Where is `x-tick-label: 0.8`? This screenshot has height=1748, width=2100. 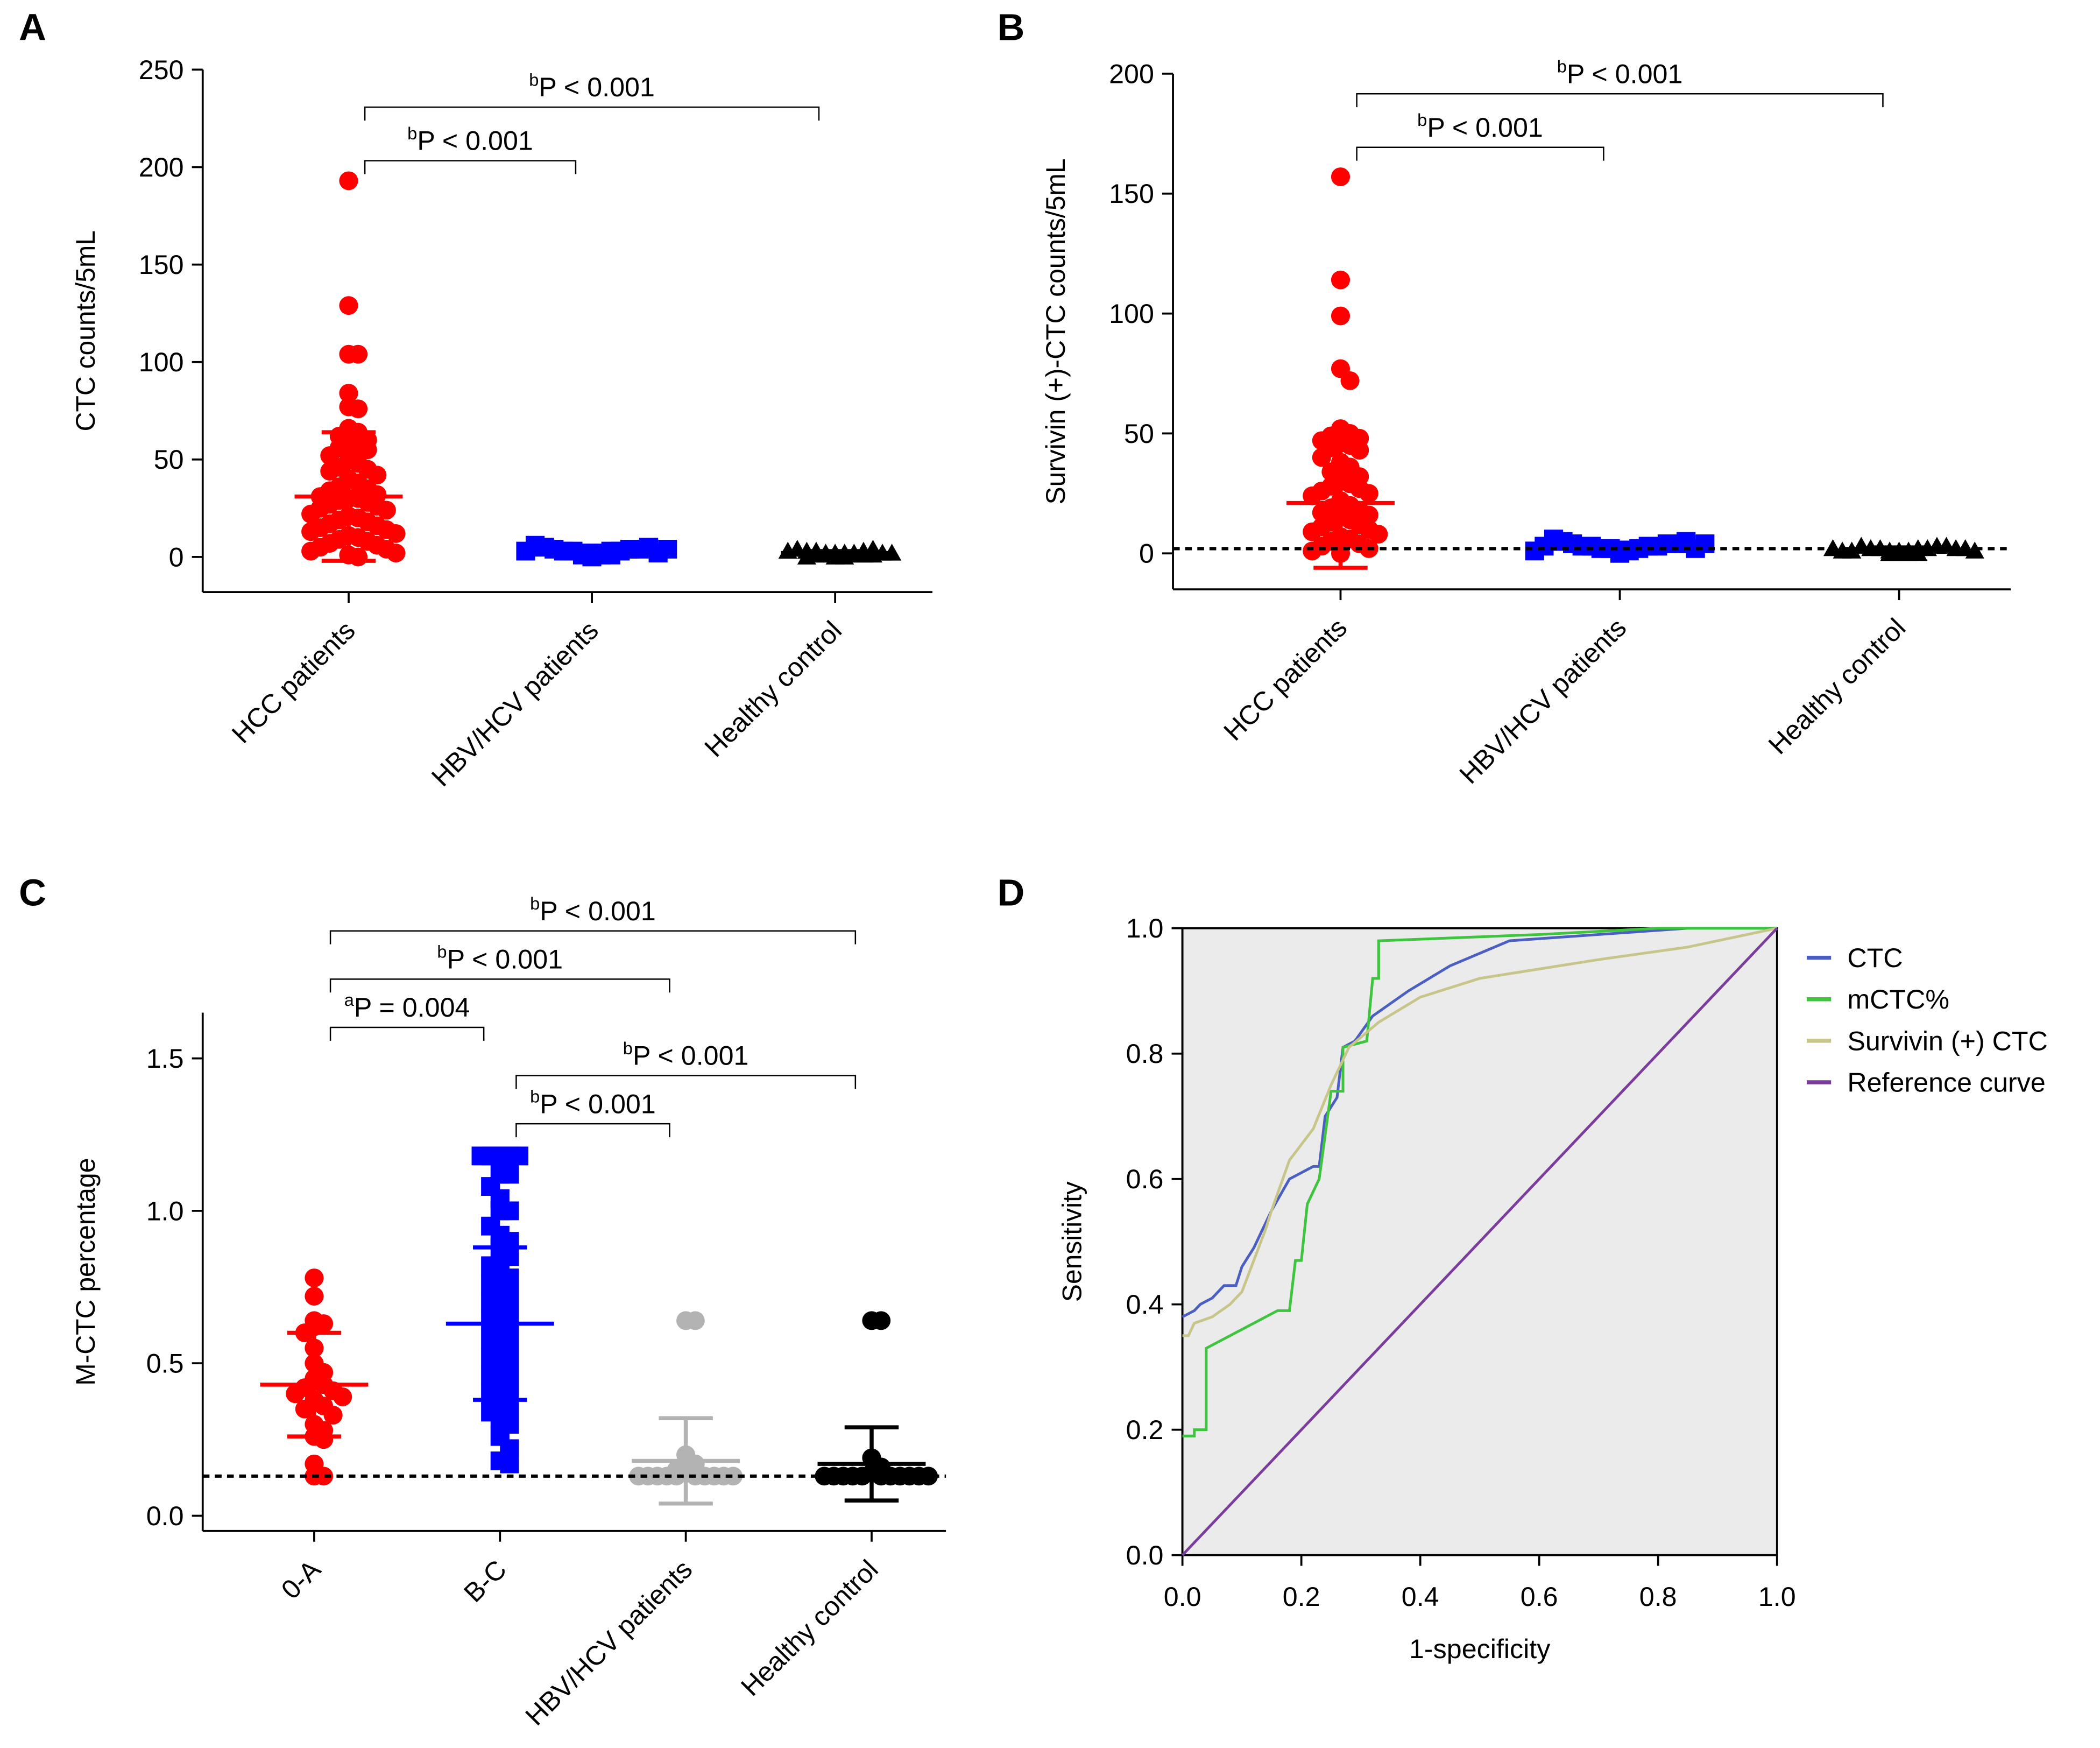 x-tick-label: 0.8 is located at coordinates (1658, 1597).